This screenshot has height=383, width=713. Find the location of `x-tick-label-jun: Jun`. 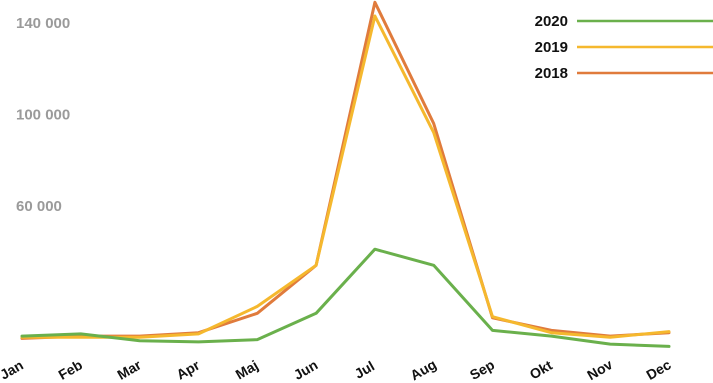

x-tick-label-jun: Jun is located at coordinates (306, 370).